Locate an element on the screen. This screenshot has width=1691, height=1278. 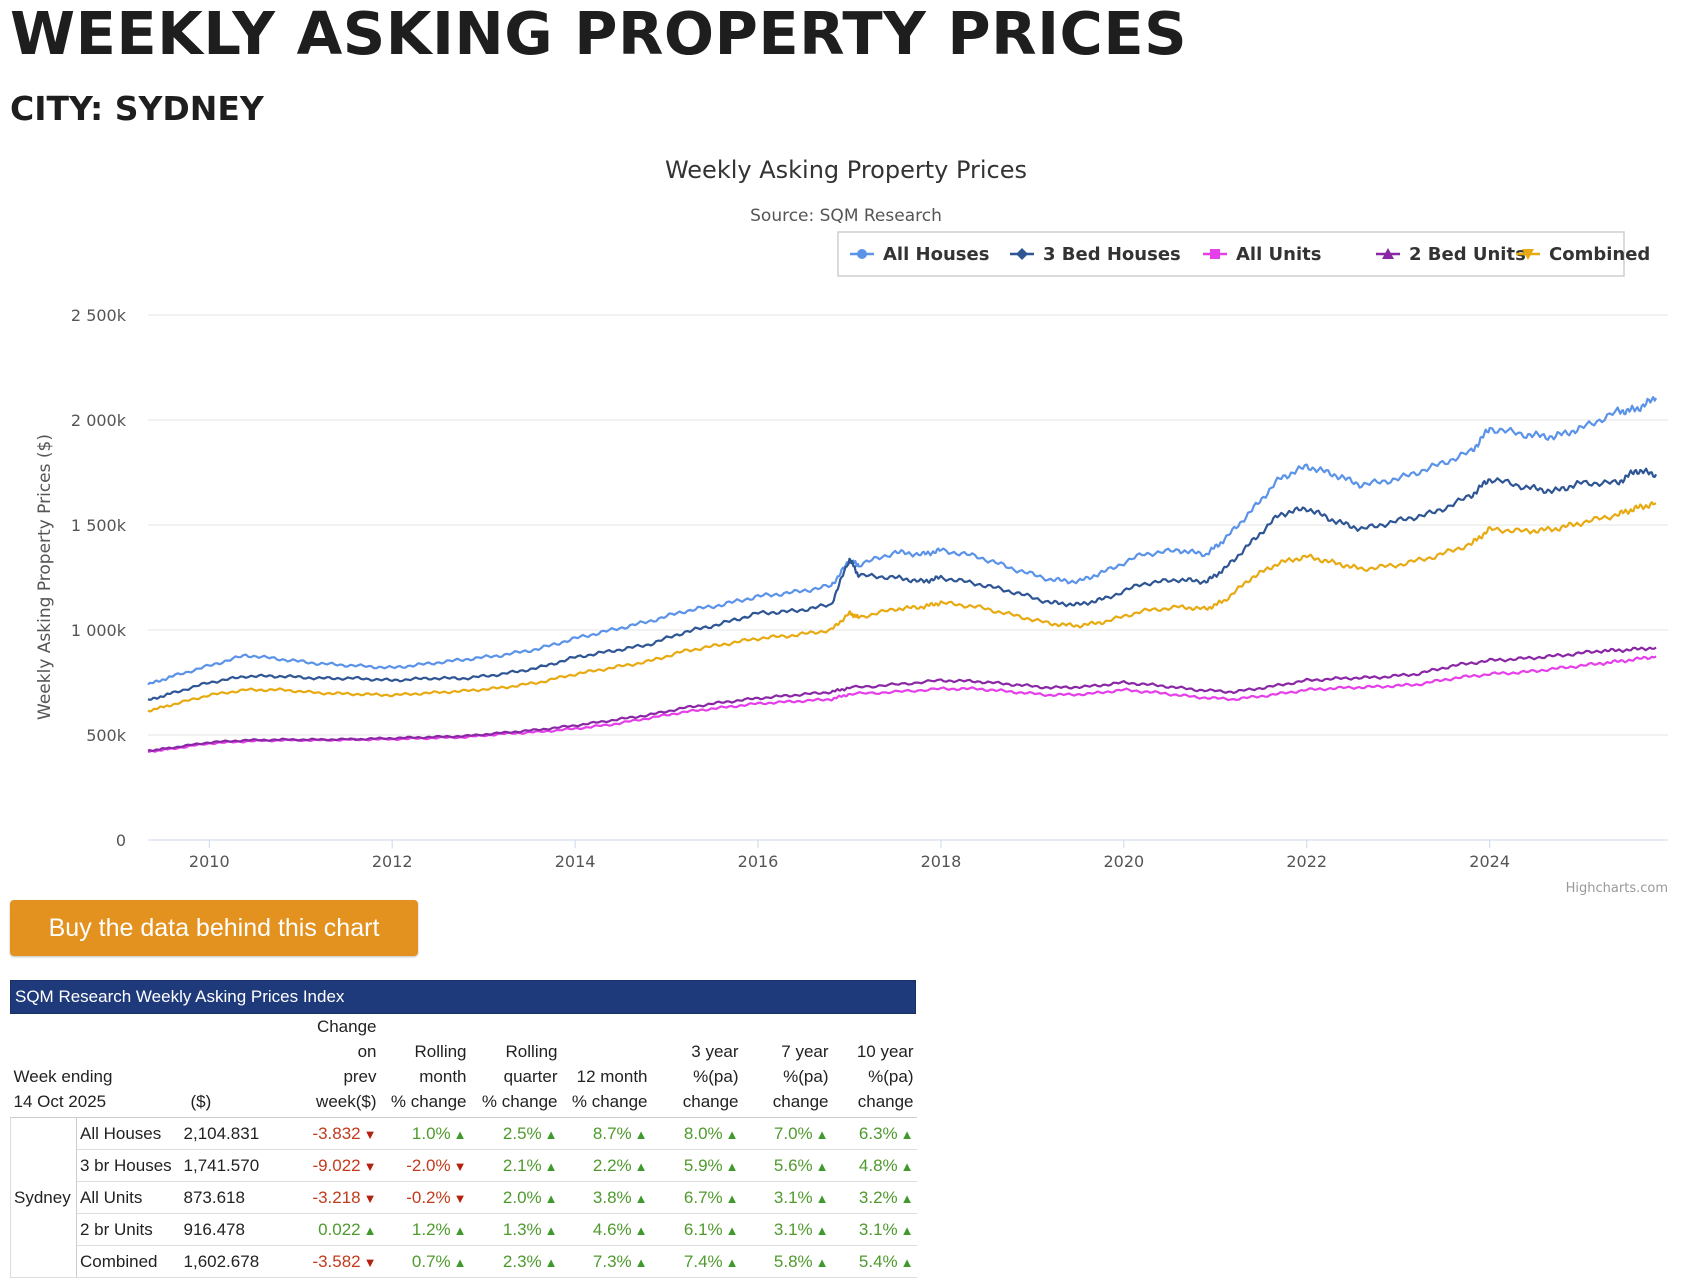
change-value: 0.7% is located at coordinates (431, 1261).